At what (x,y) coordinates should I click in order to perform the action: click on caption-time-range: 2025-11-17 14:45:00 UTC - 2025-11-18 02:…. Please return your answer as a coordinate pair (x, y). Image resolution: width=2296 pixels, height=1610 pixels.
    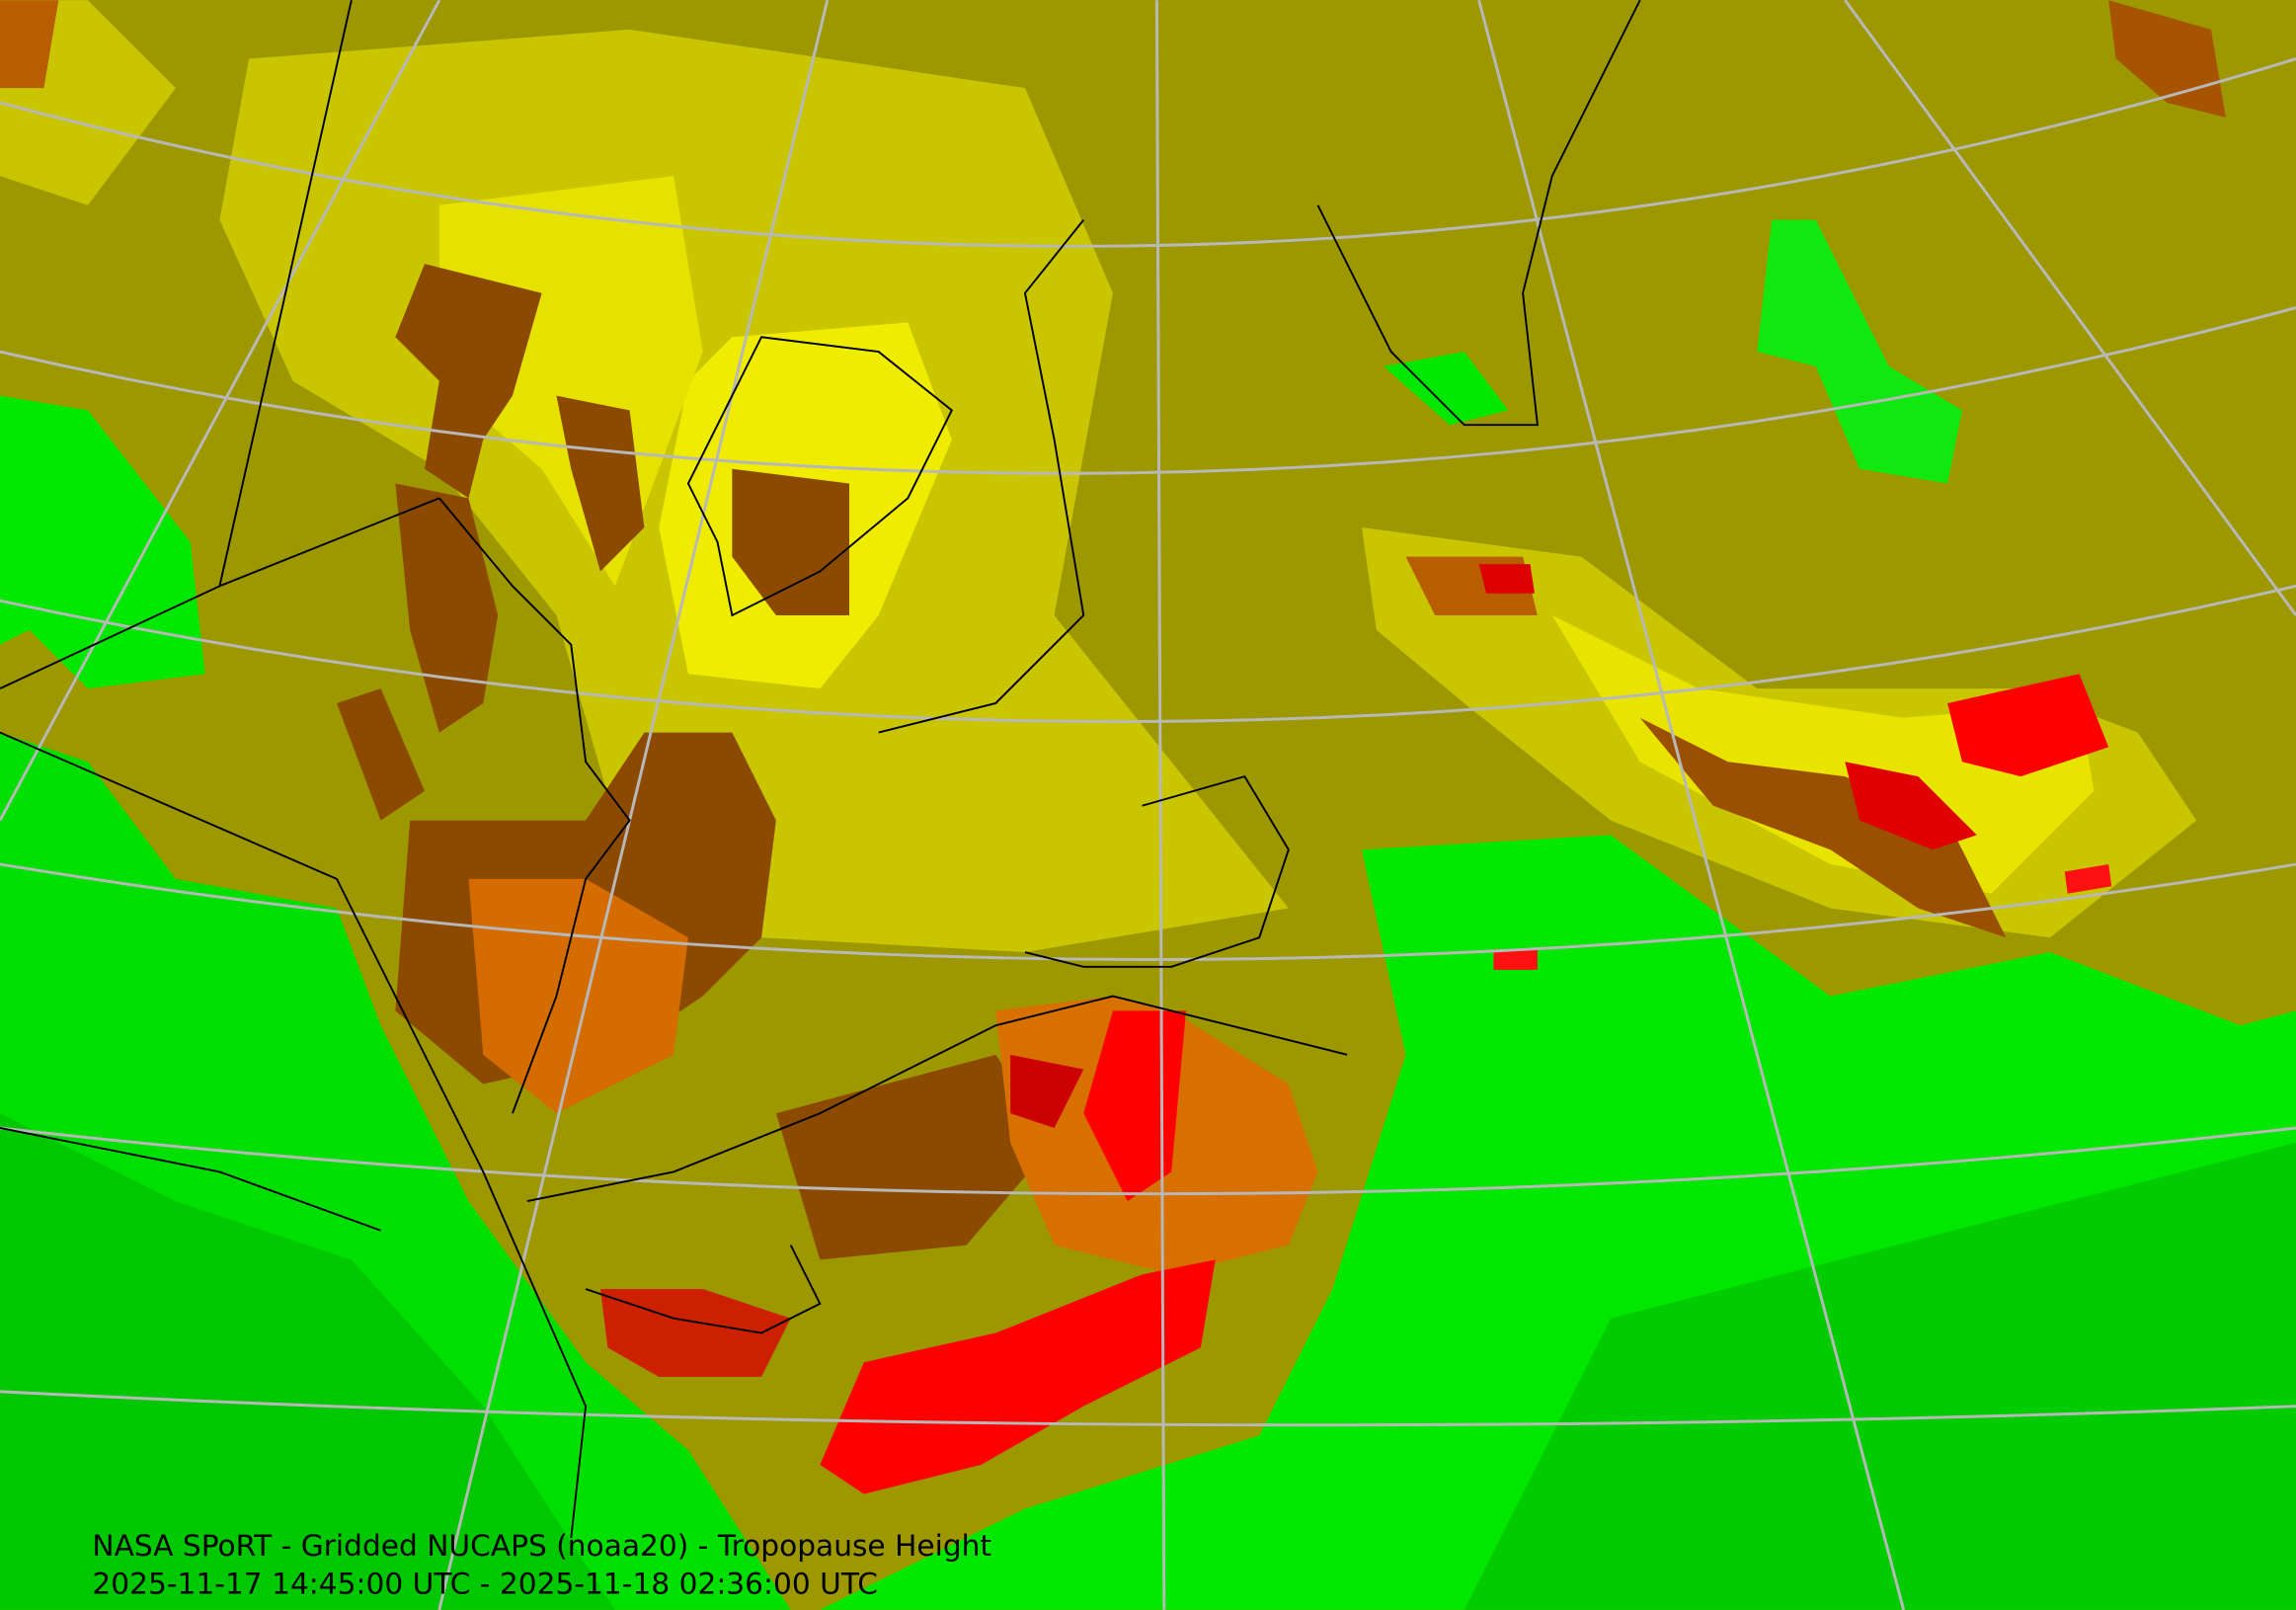
    Looking at the image, I should click on (485, 1583).